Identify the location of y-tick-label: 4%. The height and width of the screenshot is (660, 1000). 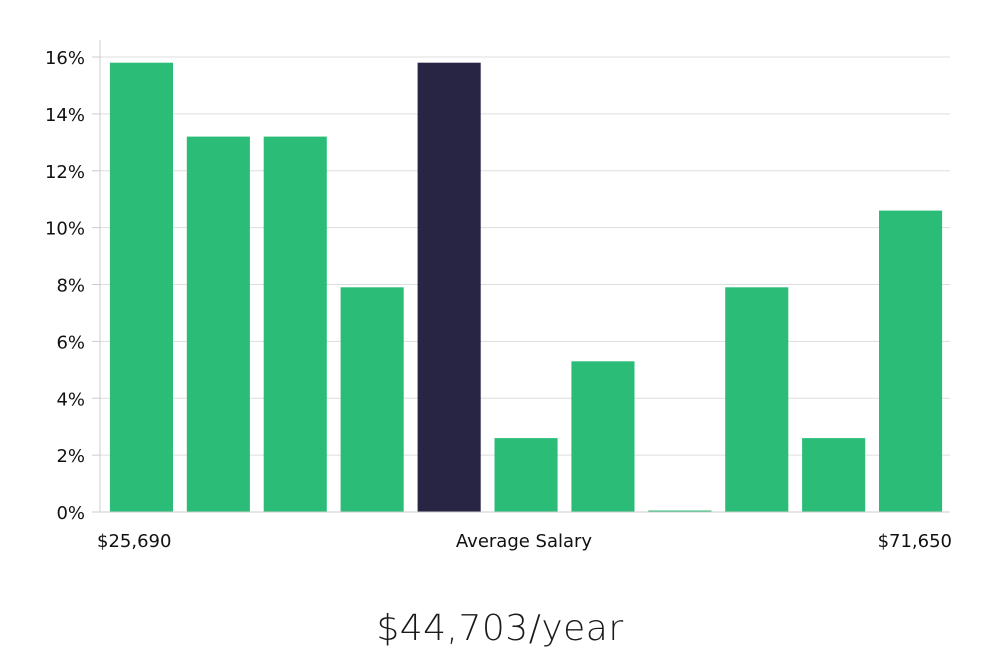
(70, 399).